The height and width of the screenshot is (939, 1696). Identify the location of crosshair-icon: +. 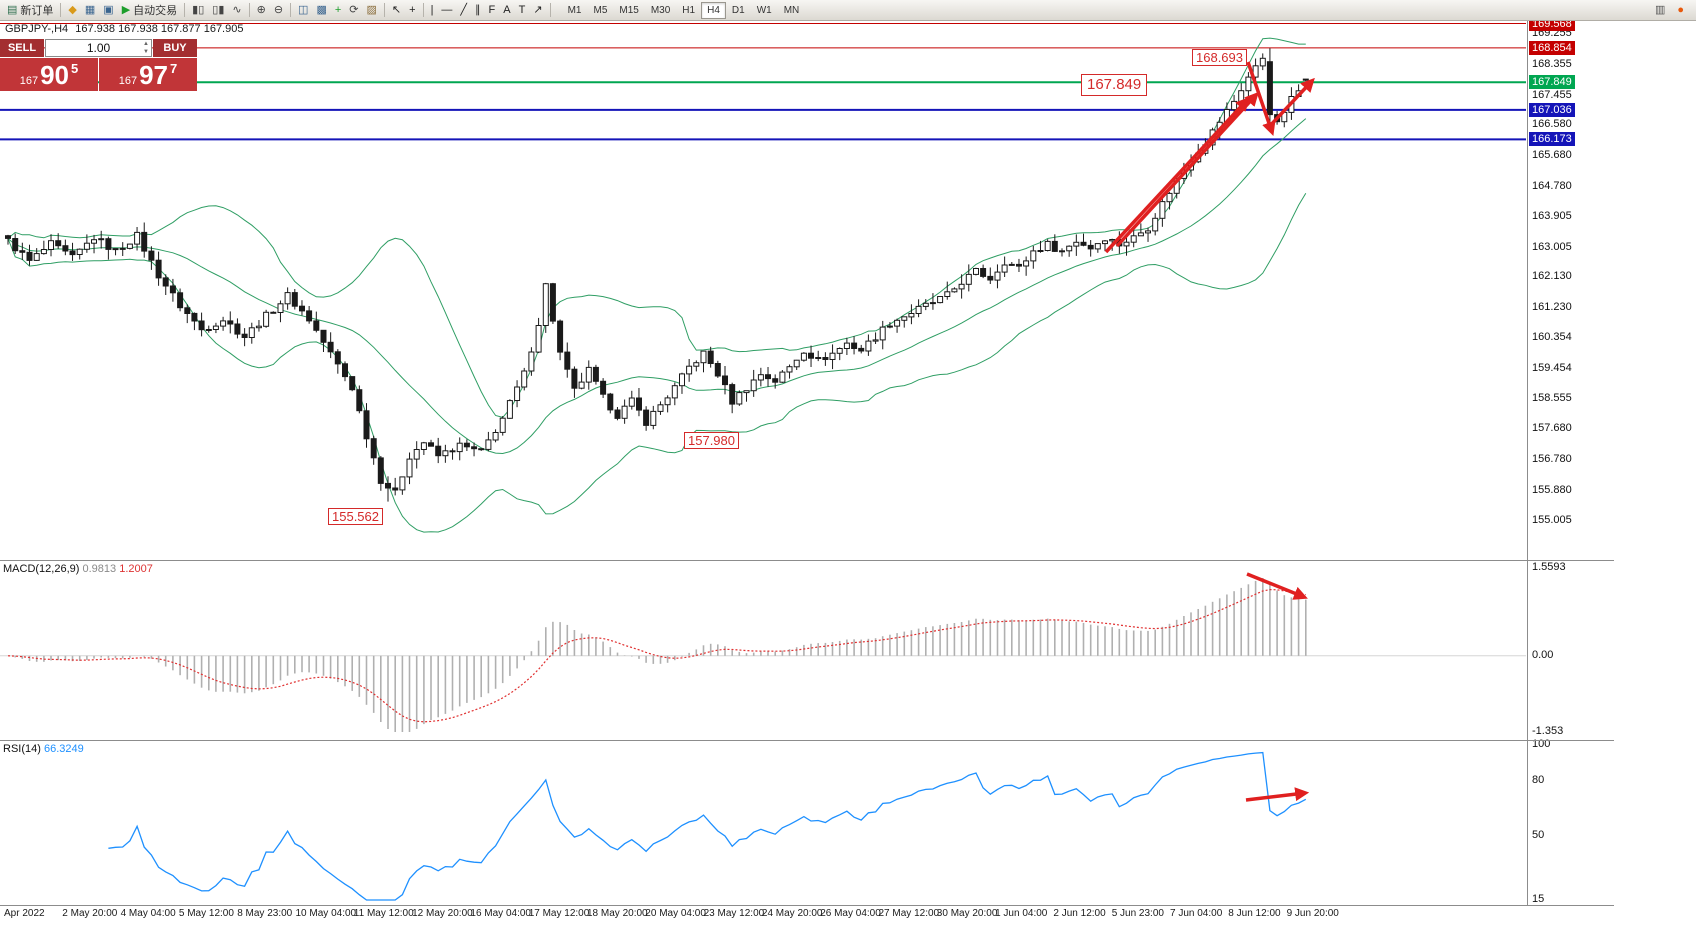
(412, 10).